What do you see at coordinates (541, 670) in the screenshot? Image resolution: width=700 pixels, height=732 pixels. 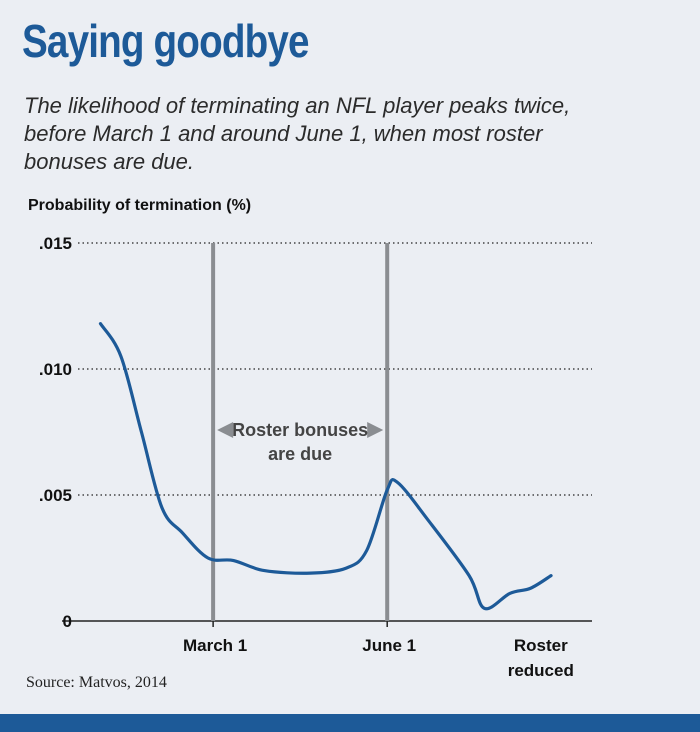 I see `x-tick-label: reduced` at bounding box center [541, 670].